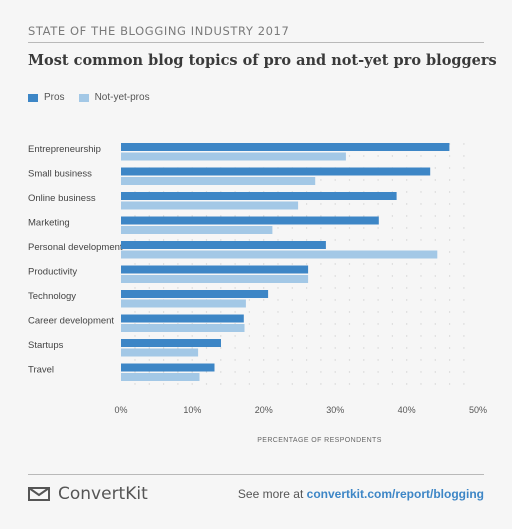  Describe the element at coordinates (395, 494) in the screenshot. I see `report-link: convertkit.com/report/blogging` at that location.